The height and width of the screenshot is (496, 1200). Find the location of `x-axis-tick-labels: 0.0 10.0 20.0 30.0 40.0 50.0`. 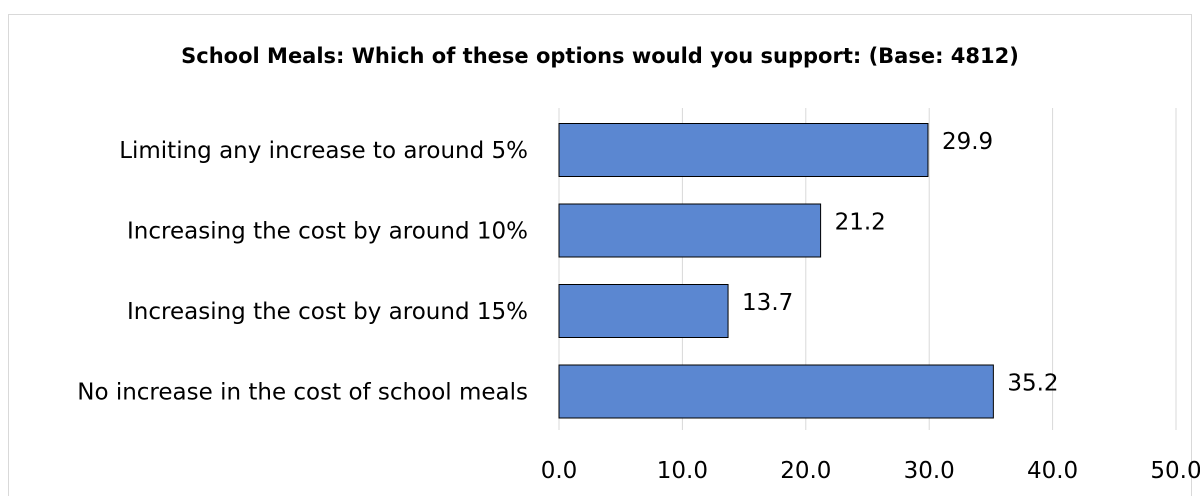

x-axis-tick-labels: 0.0 10.0 20.0 30.0 40.0 50.0 is located at coordinates (870, 471).